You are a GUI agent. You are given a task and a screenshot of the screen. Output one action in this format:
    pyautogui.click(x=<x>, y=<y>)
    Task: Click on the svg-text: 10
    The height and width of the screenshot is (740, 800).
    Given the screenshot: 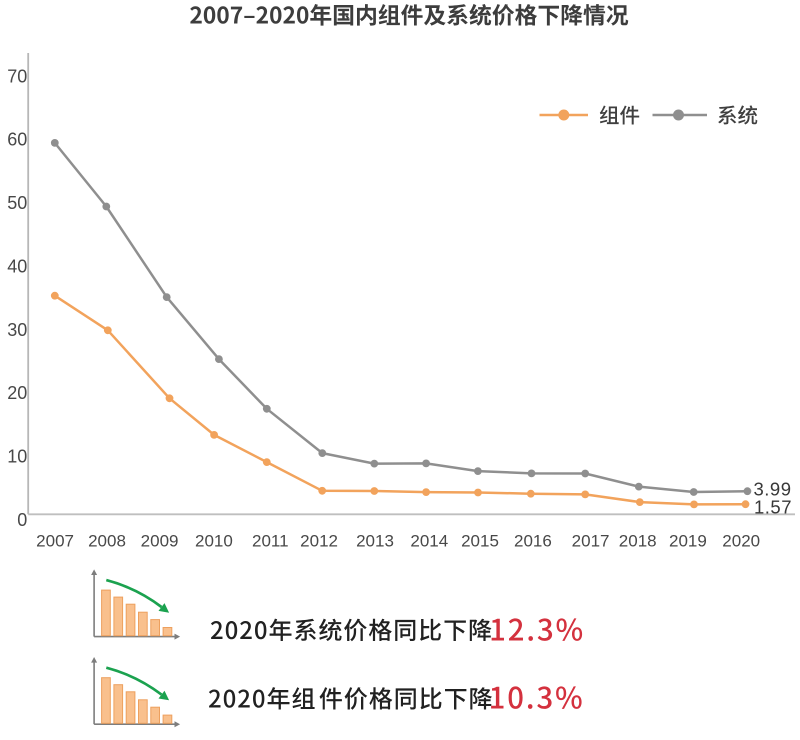 What is the action you would take?
    pyautogui.click(x=17, y=457)
    